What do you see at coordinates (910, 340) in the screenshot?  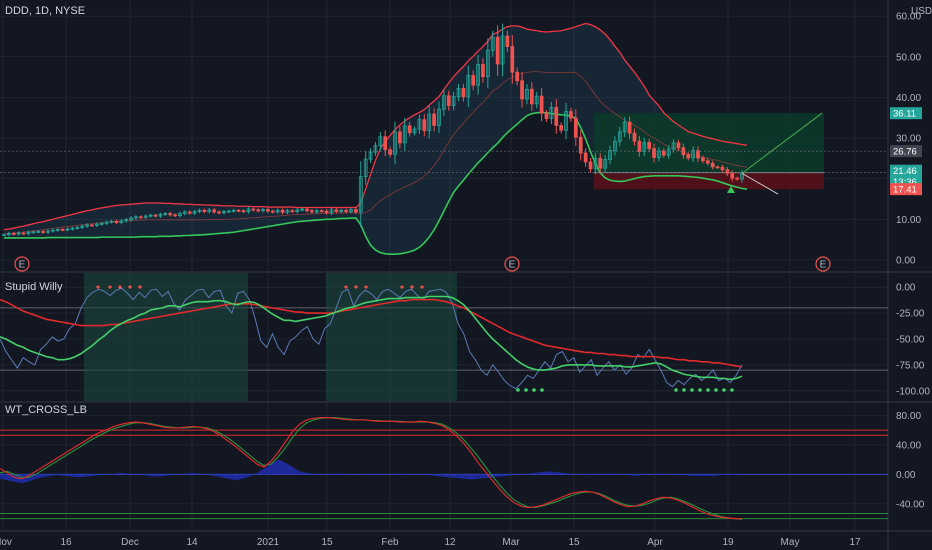 I see `willy-tick-label: -50.00` at bounding box center [910, 340].